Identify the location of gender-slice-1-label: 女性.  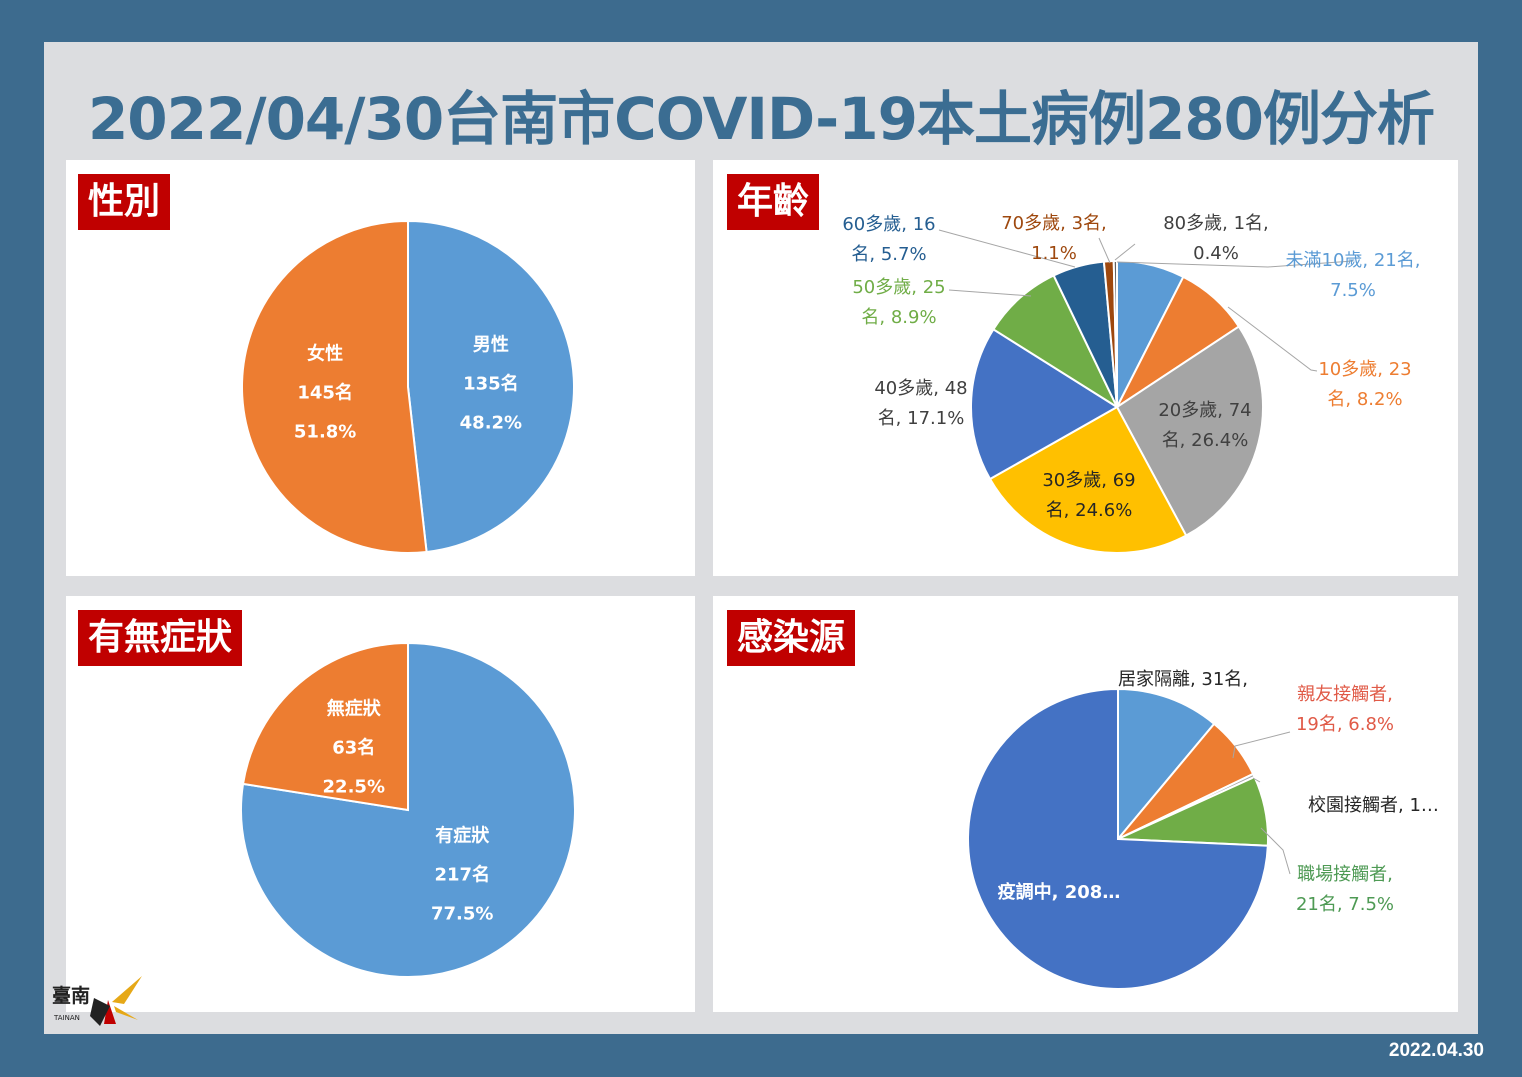
(325, 354).